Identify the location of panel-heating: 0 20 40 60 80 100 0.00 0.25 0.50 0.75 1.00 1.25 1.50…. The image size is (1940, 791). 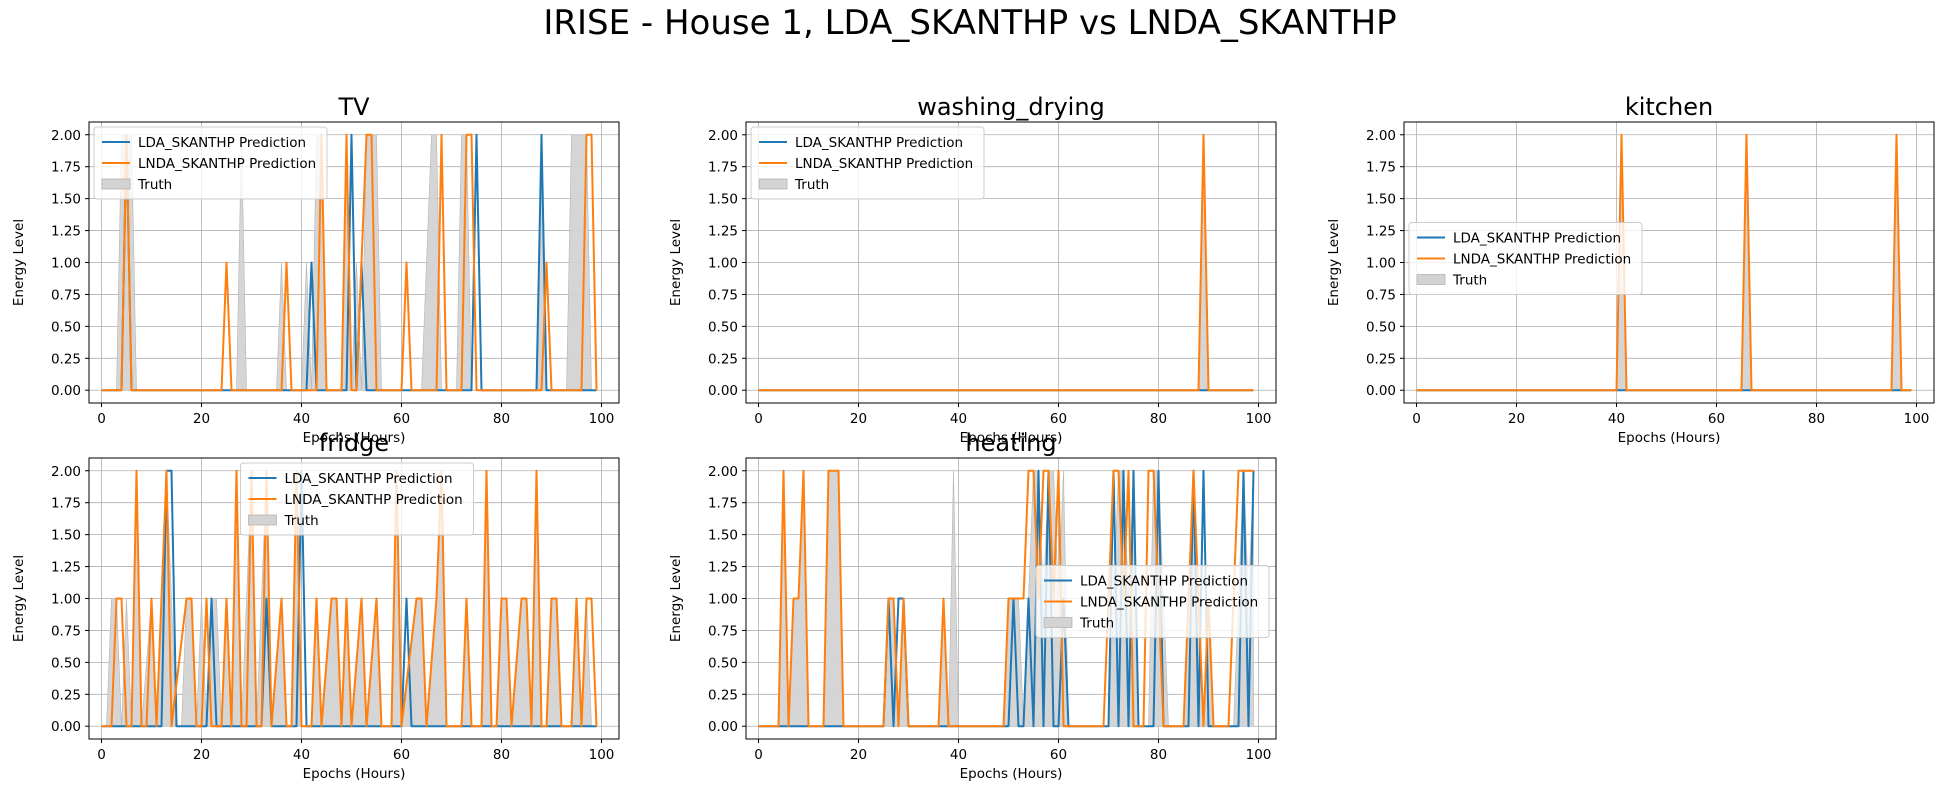
(972, 605).